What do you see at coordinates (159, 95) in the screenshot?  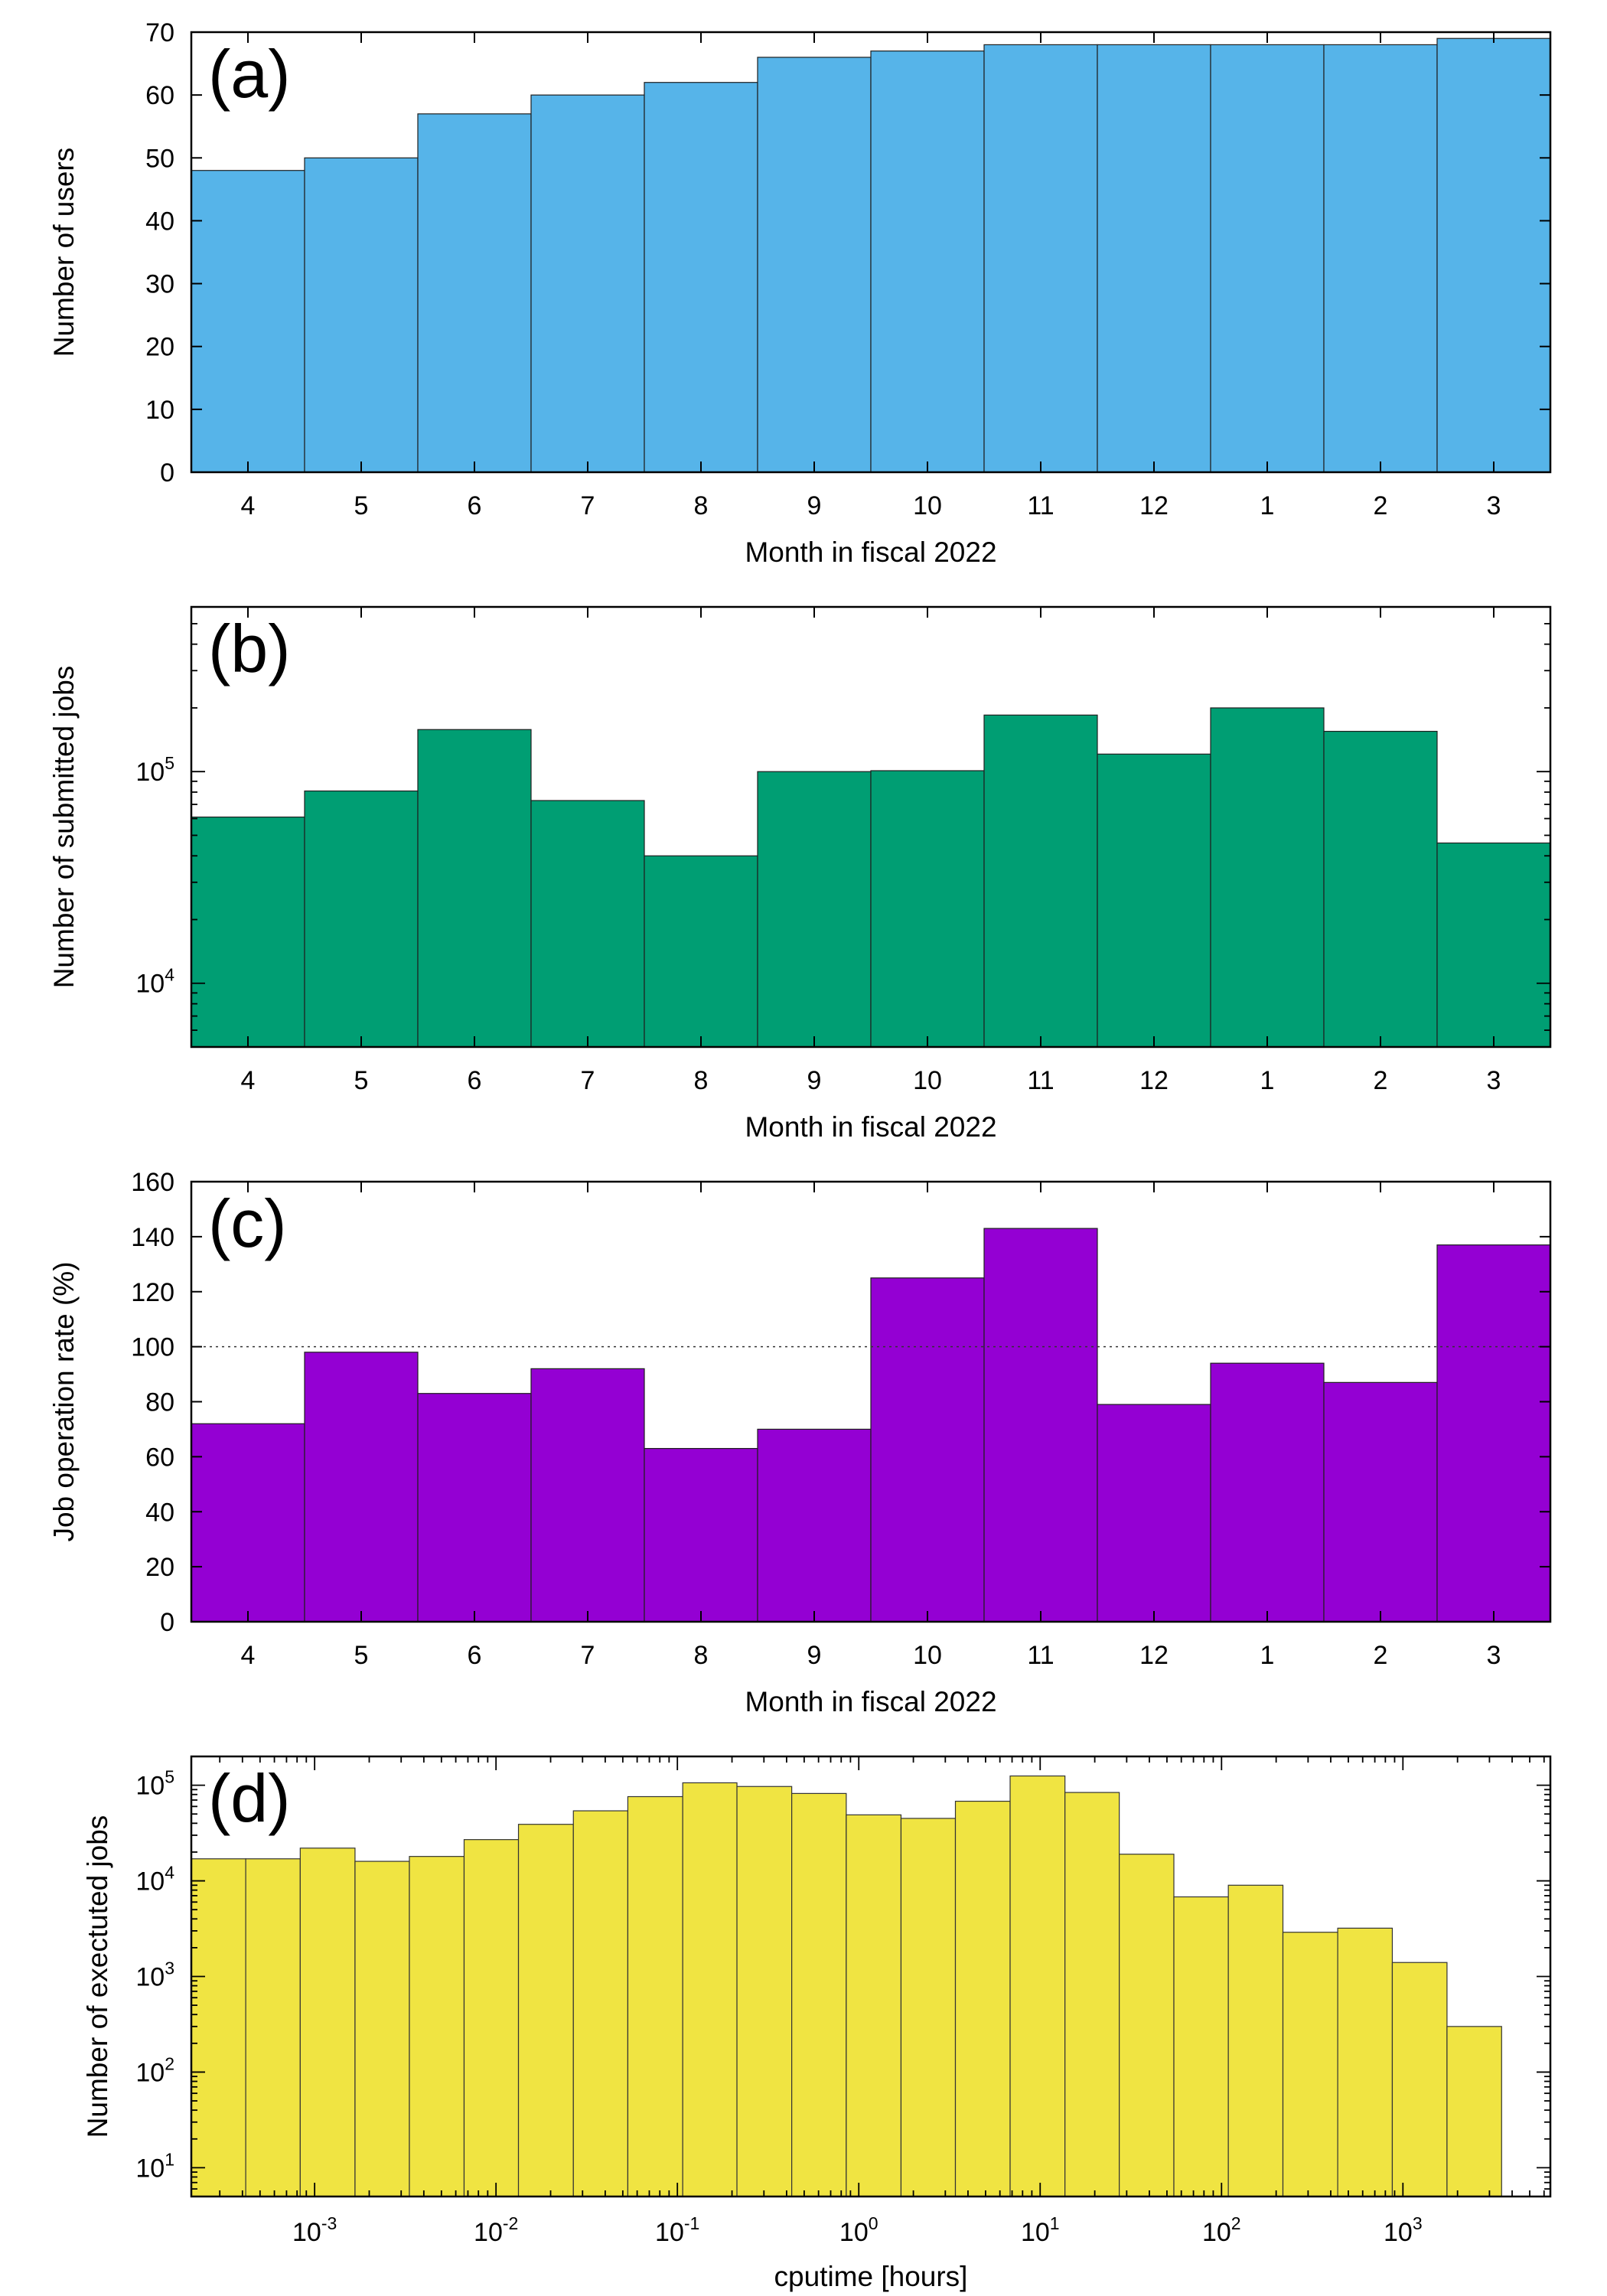 I see `y-tick-label: 60` at bounding box center [159, 95].